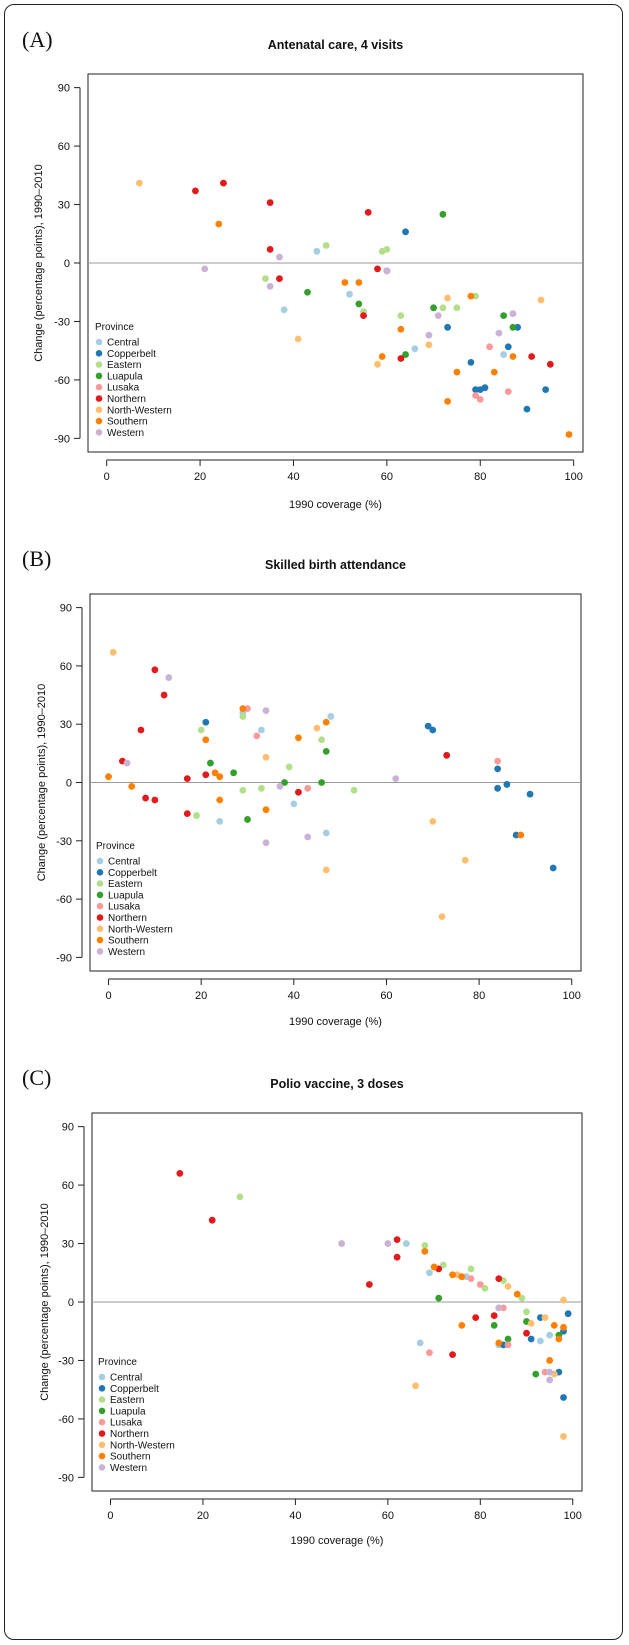 Image resolution: width=629 pixels, height=1645 pixels. Describe the element at coordinates (45, 1302) in the screenshot. I see `y-axis-label: Change (percentage points), 1990–2010` at that location.